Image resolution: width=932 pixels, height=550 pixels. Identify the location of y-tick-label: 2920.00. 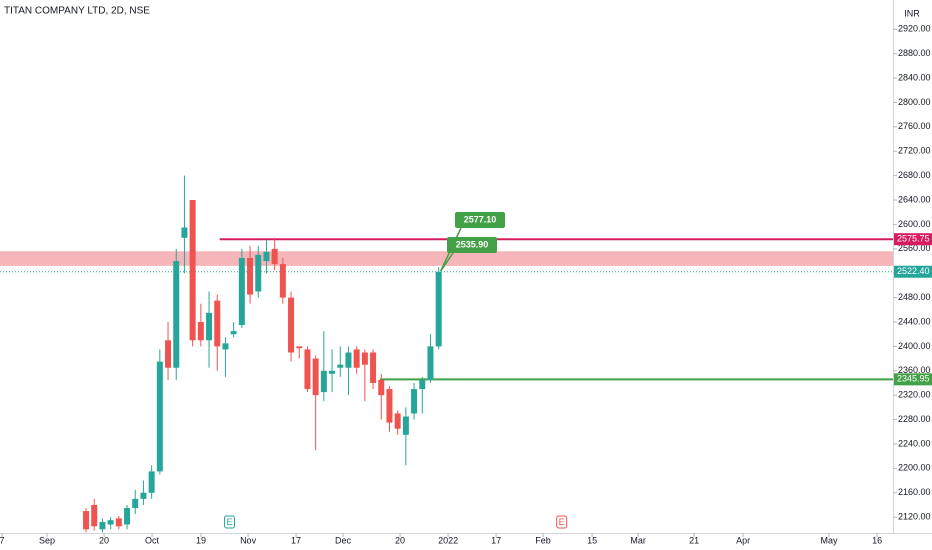
(914, 29).